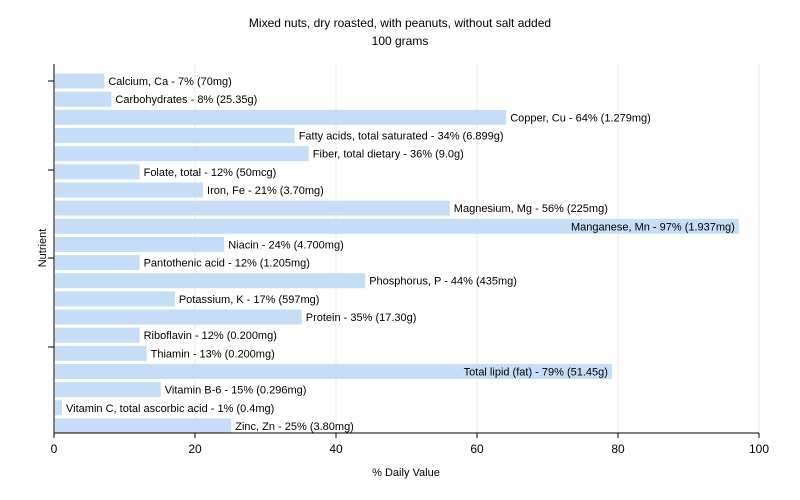 This screenshot has height=500, width=800. Describe the element at coordinates (294, 427) in the screenshot. I see `bar-label: Zinc, Zn - 25% (3.80mg)` at that location.